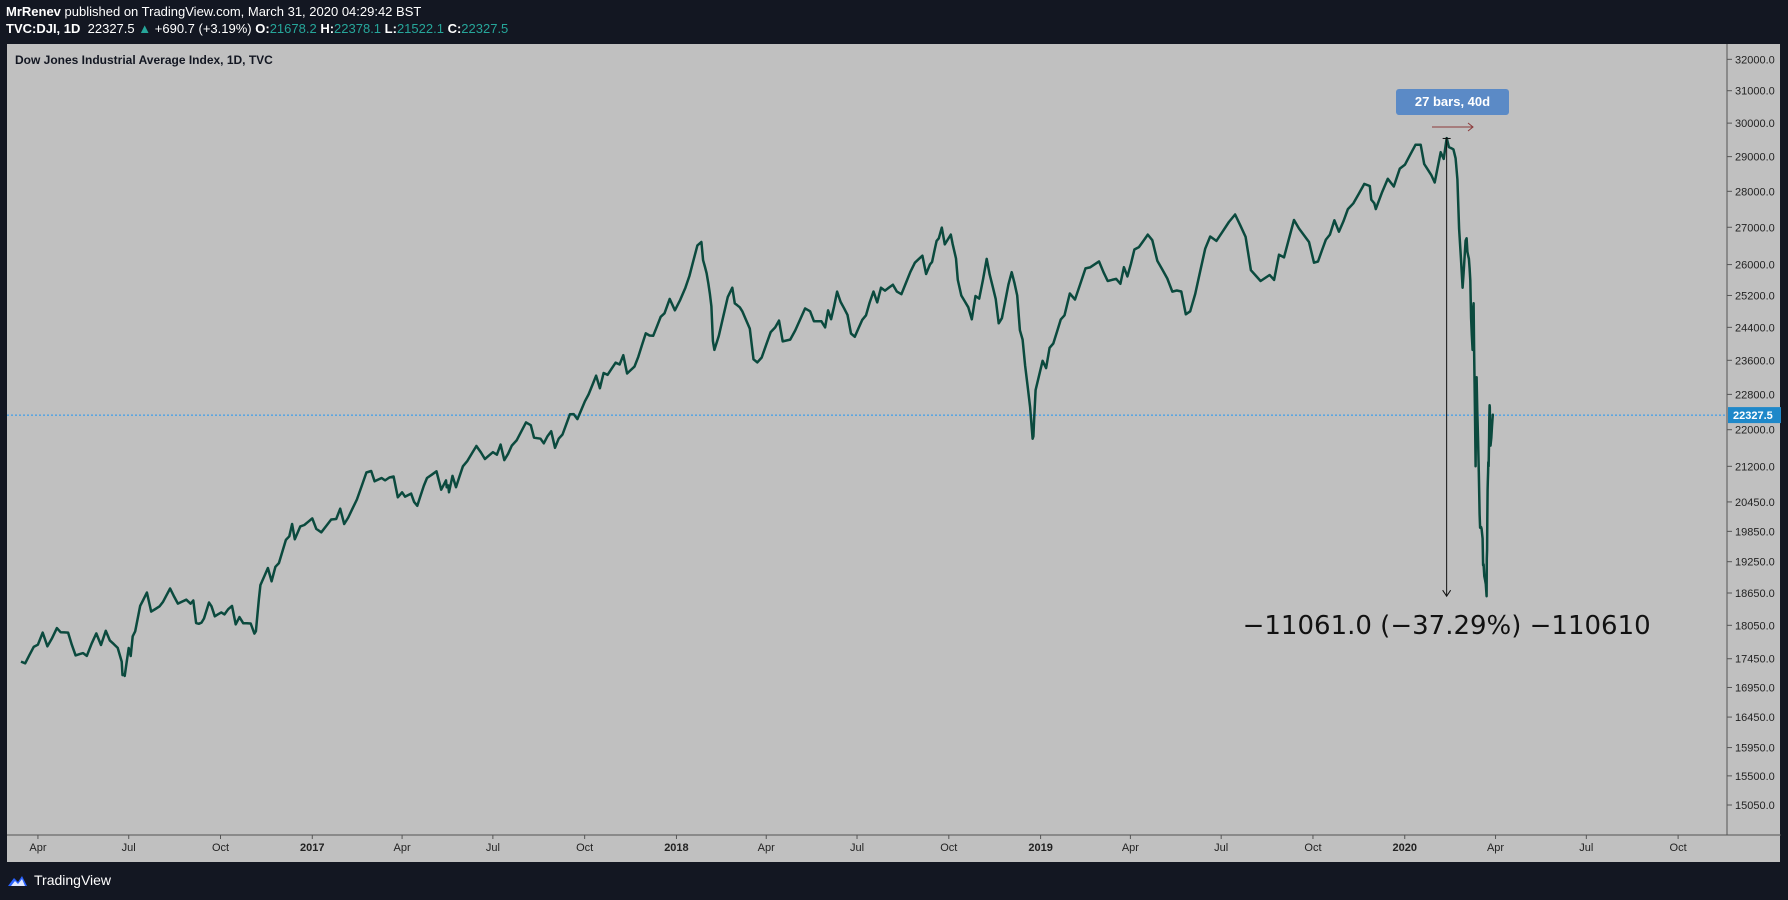 Image resolution: width=1788 pixels, height=900 pixels. I want to click on y-tick-label: 21200.0, so click(1755, 467).